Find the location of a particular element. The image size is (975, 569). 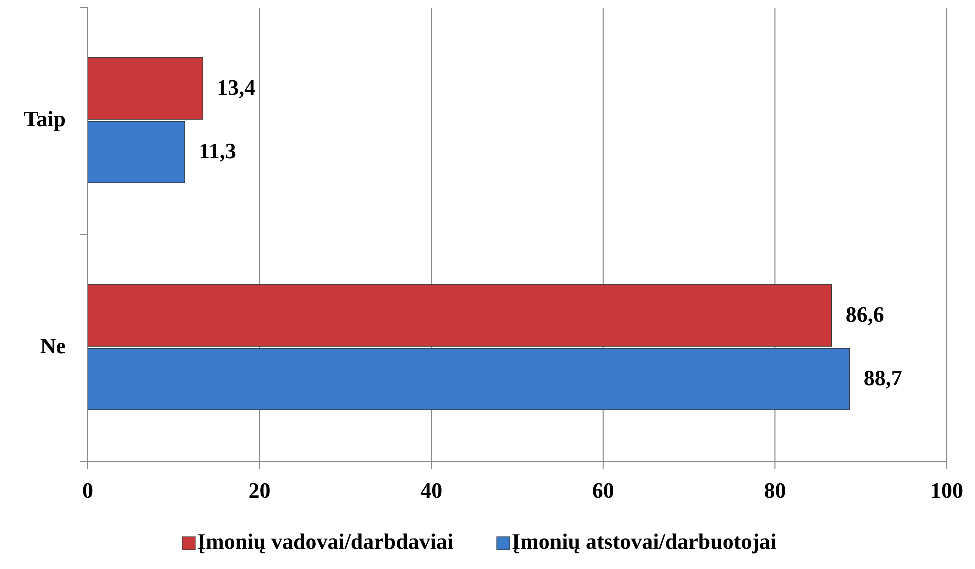

data-label: 88,7 is located at coordinates (883, 377).